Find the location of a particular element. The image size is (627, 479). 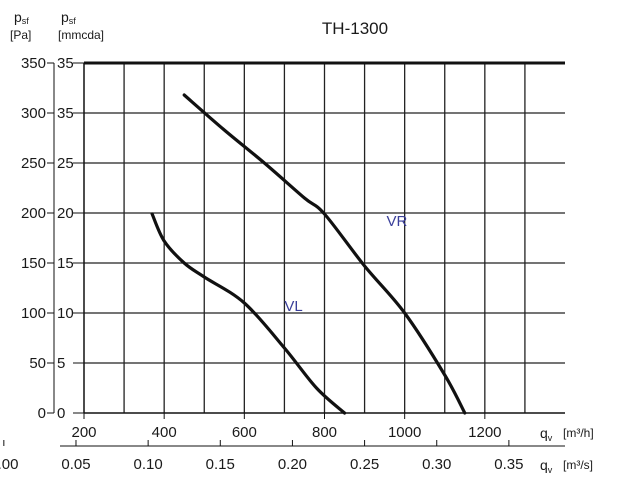

y-axis-mmcda-label: psf is located at coordinates (68, 17).